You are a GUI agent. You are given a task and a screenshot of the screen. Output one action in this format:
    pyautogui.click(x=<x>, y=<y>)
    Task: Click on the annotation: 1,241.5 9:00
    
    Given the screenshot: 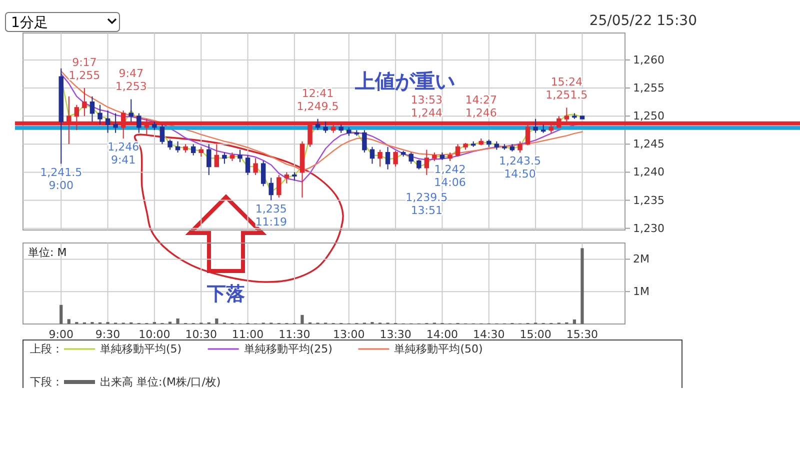 What is the action you would take?
    pyautogui.click(x=61, y=179)
    